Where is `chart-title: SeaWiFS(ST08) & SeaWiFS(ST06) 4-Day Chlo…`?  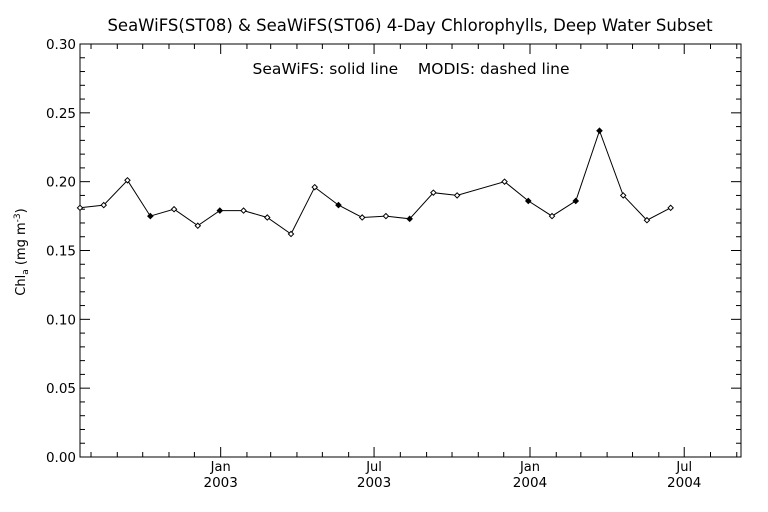
chart-title: SeaWiFS(ST08) & SeaWiFS(ST06) 4-Day Chlo… is located at coordinates (410, 25).